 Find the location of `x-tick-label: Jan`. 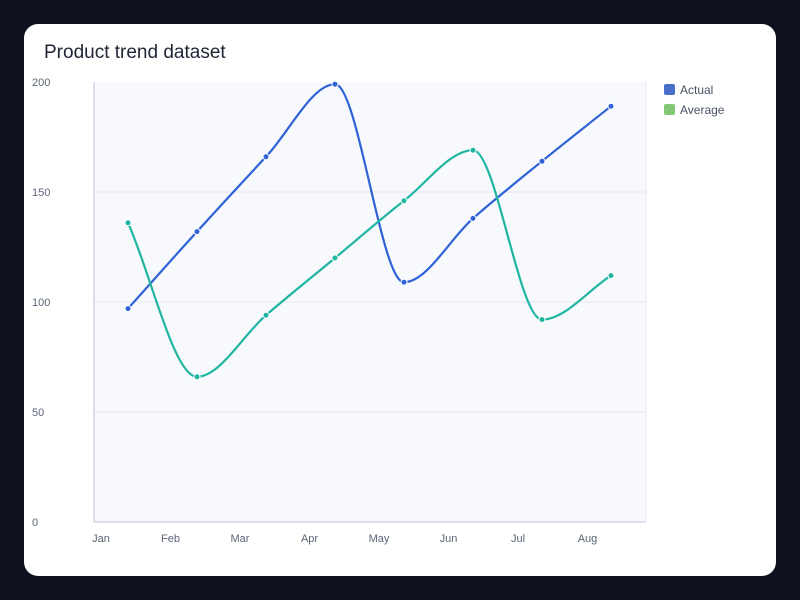

x-tick-label: Jan is located at coordinates (101, 539).